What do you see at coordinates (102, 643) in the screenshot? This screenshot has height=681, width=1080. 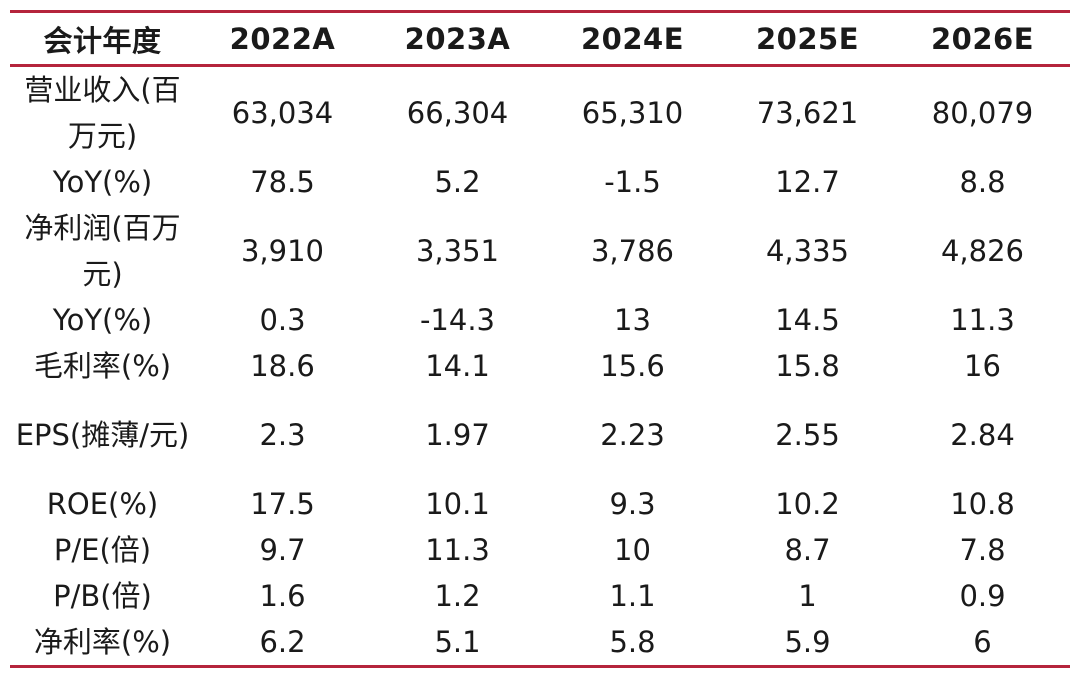 I see `row-label: 净利率(%)` at bounding box center [102, 643].